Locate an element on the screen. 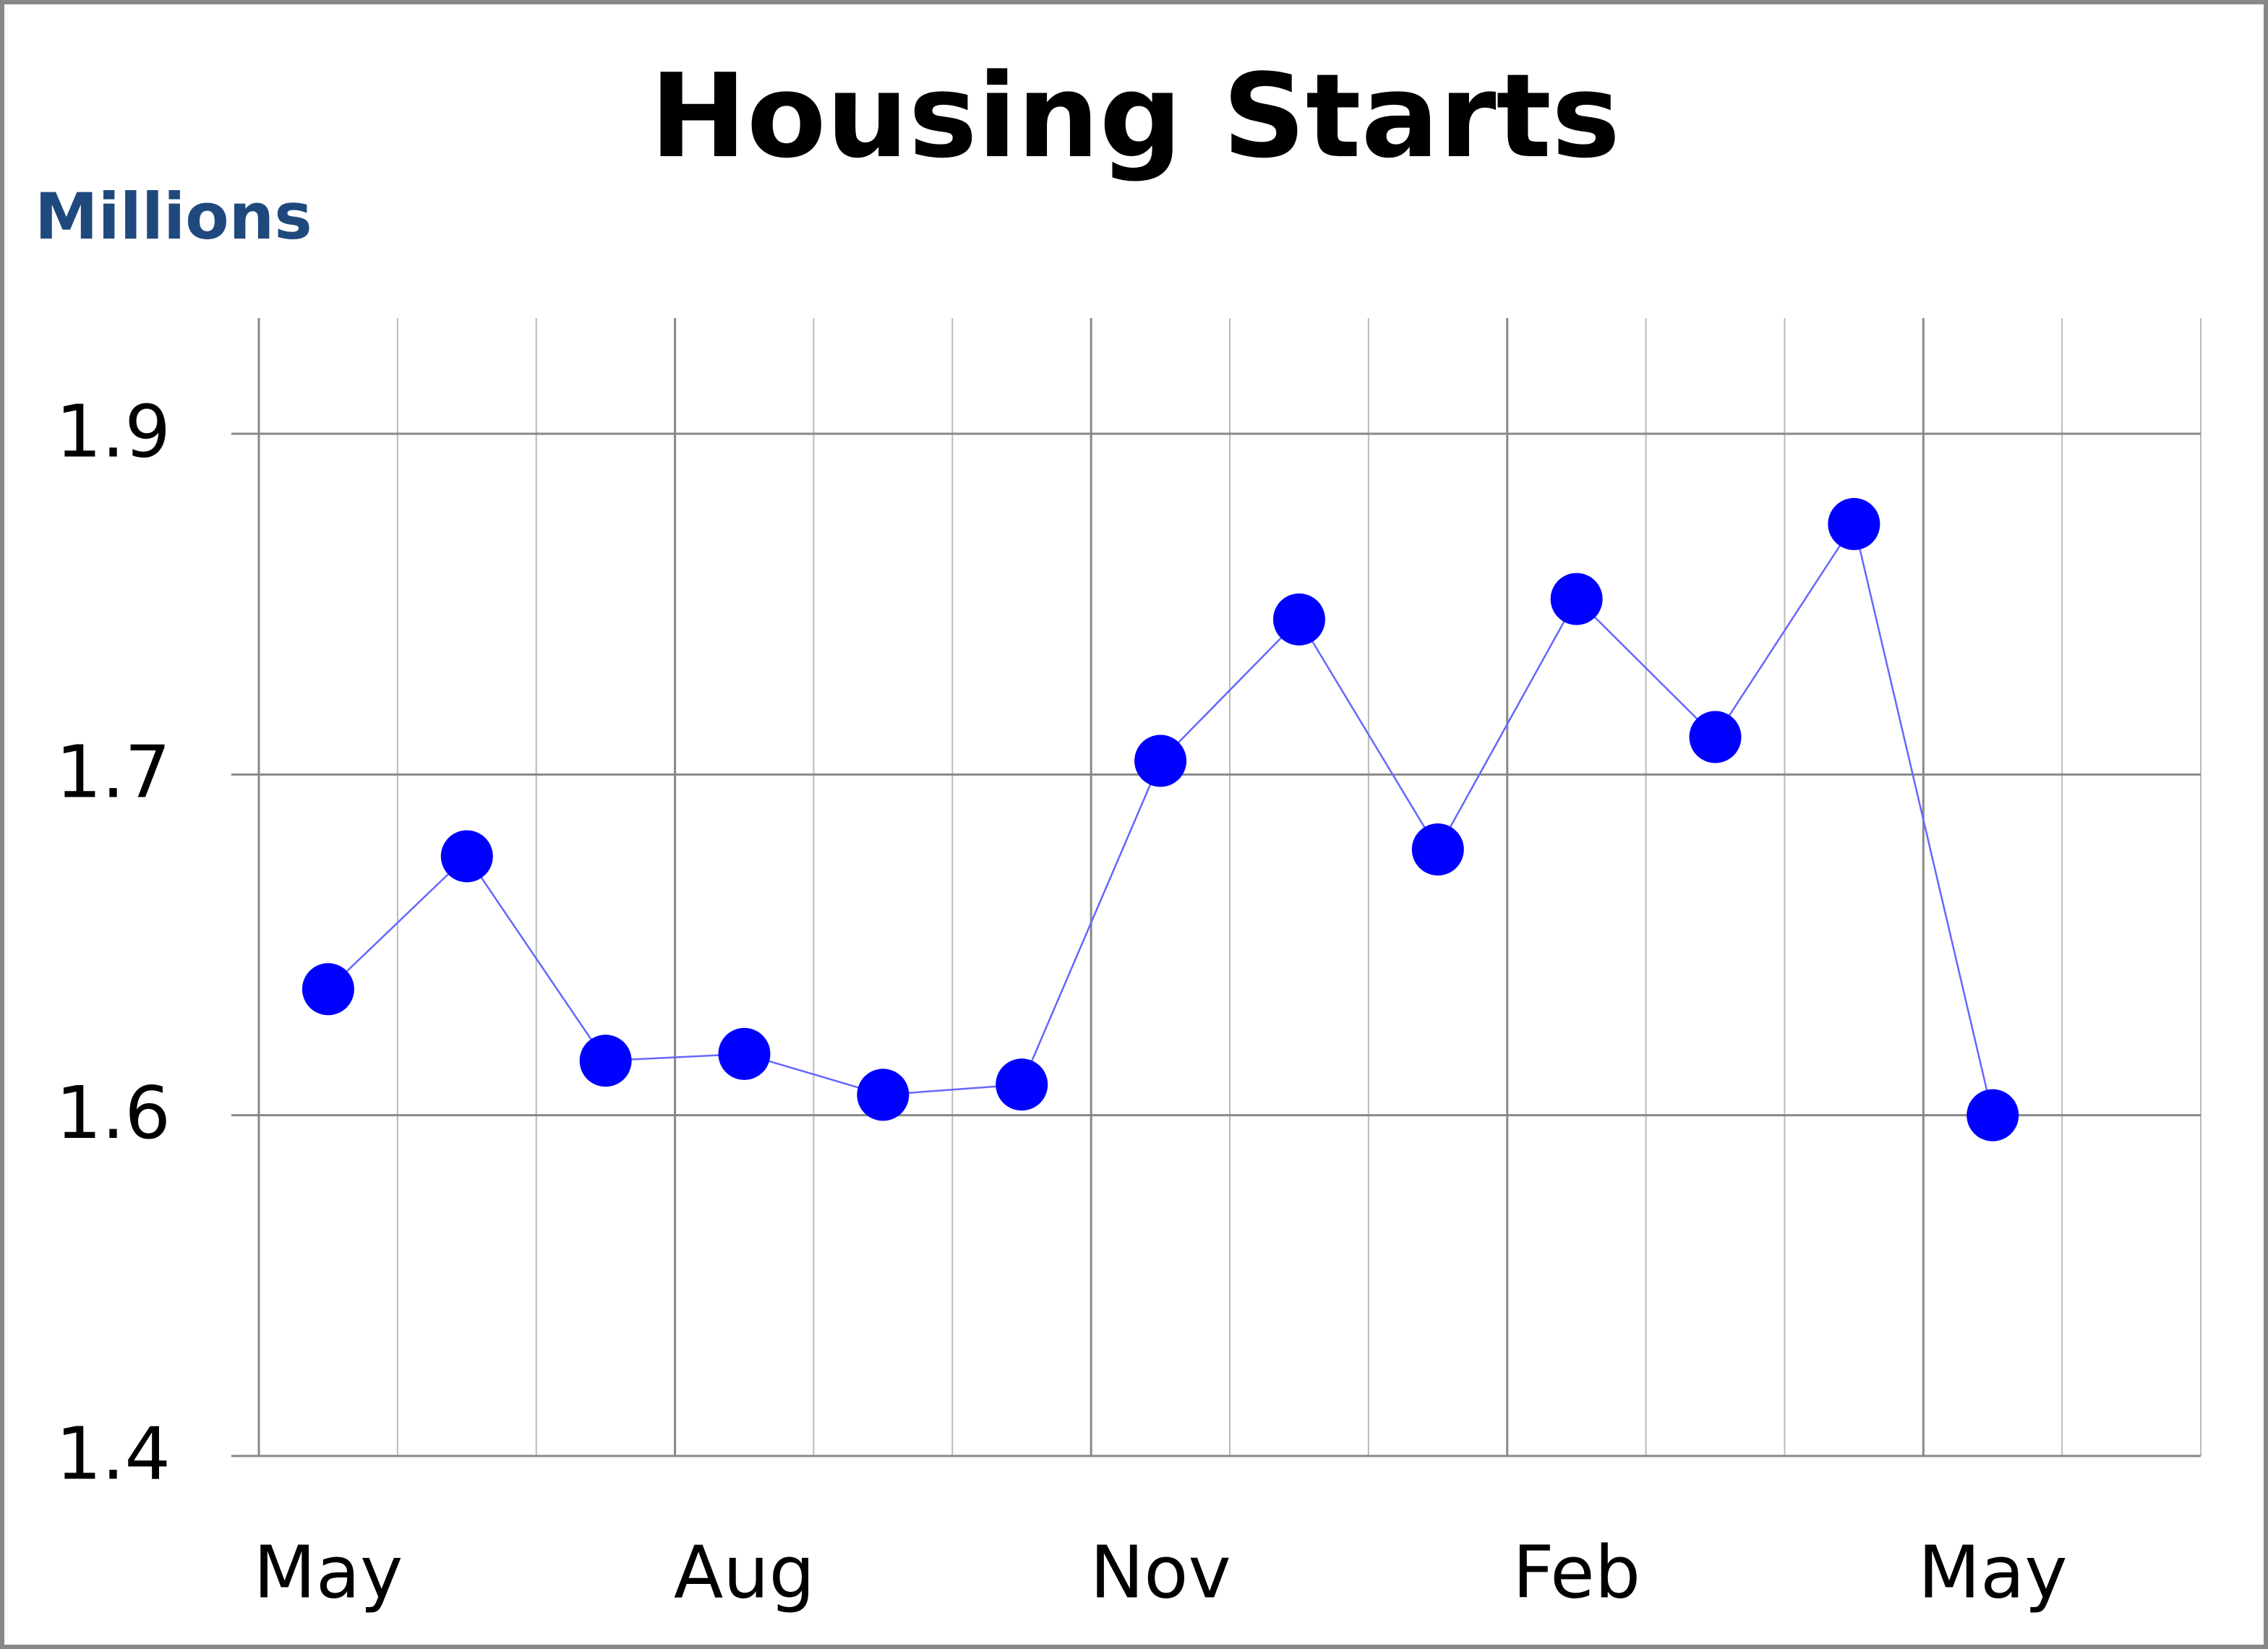 The width and height of the screenshot is (2268, 1649). x-tick-label: Aug is located at coordinates (744, 1572).